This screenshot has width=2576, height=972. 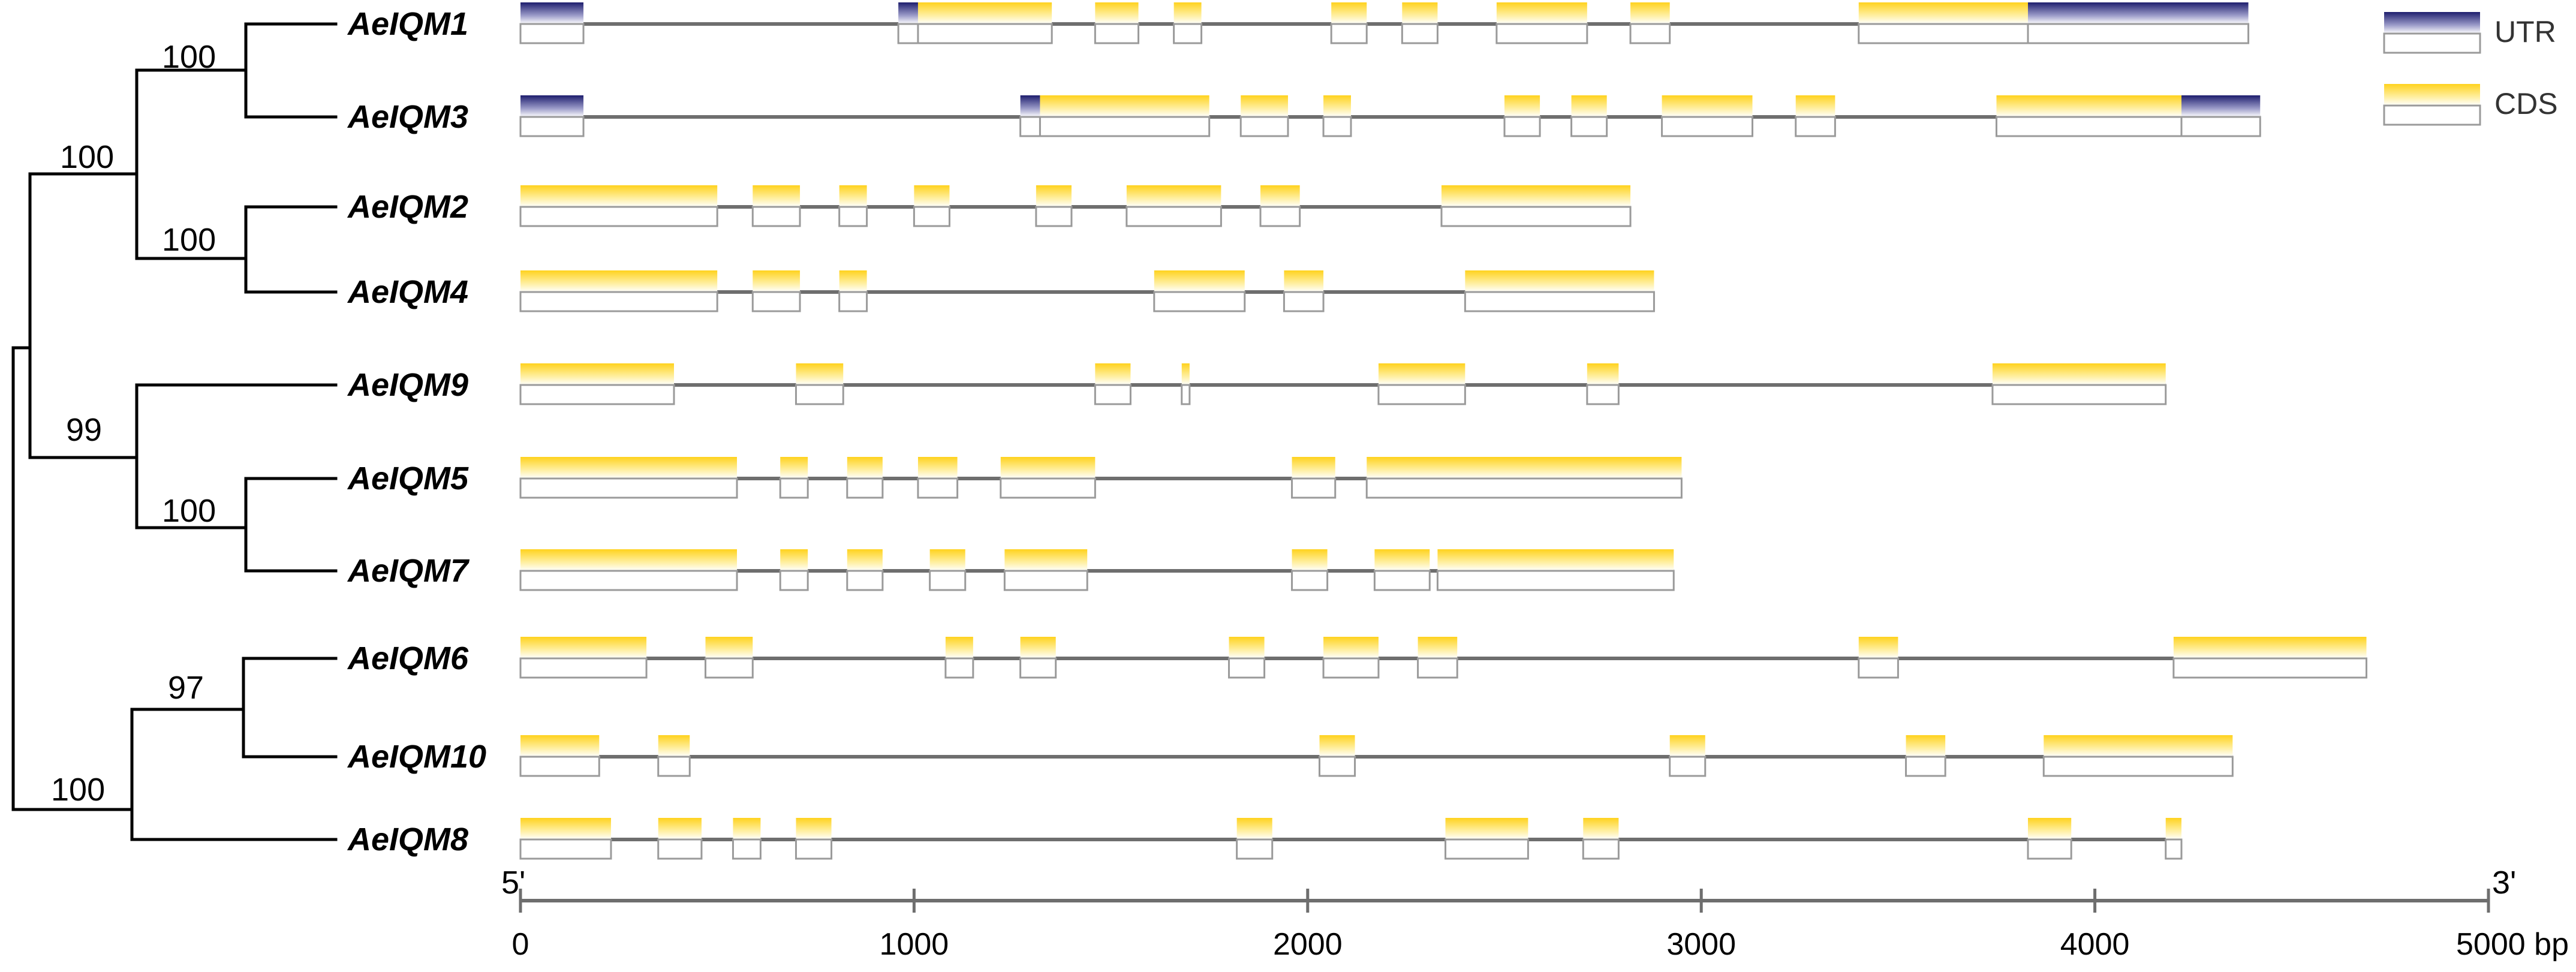 What do you see at coordinates (2525, 32) in the screenshot?
I see `legend-utr-label: UTR` at bounding box center [2525, 32].